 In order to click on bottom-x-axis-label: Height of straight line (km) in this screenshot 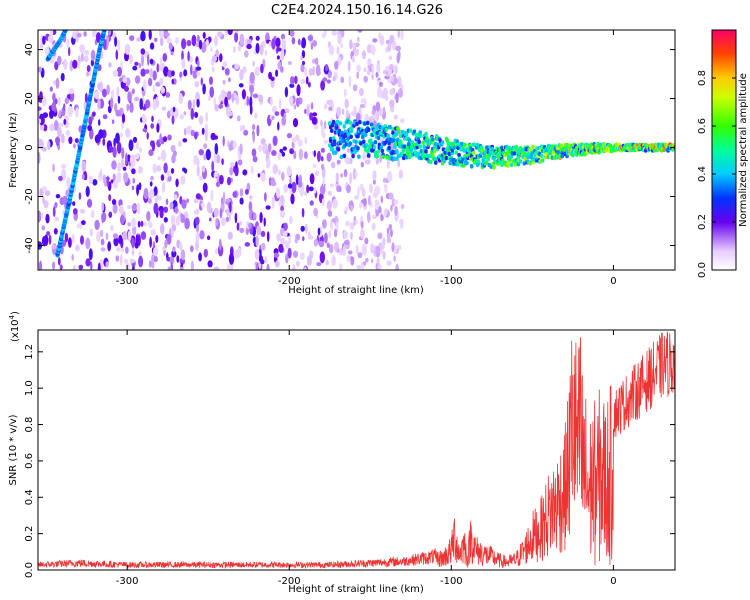, I will do `click(356, 589)`.